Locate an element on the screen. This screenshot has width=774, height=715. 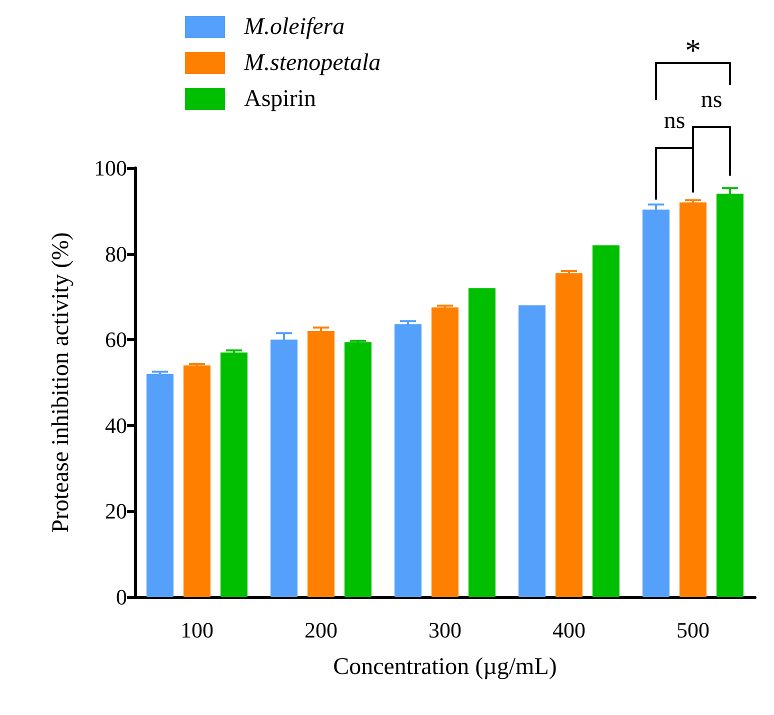
y-tick-label: 40 is located at coordinates (116, 425).